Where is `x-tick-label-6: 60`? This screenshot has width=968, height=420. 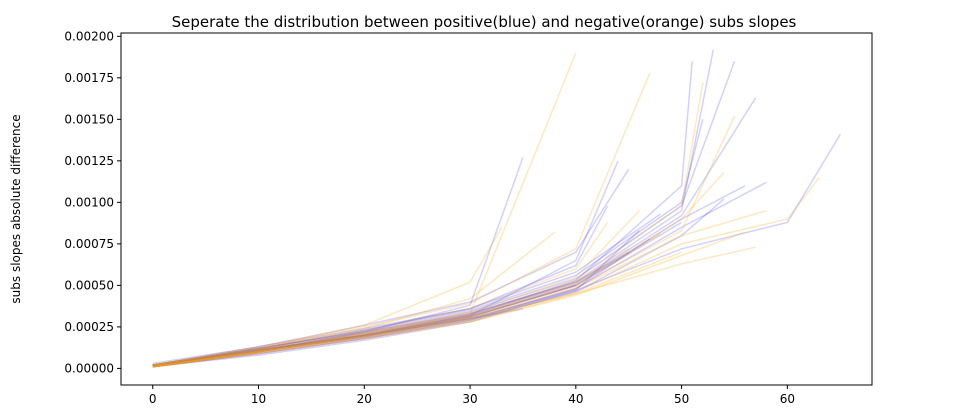 x-tick-label-6: 60 is located at coordinates (787, 399).